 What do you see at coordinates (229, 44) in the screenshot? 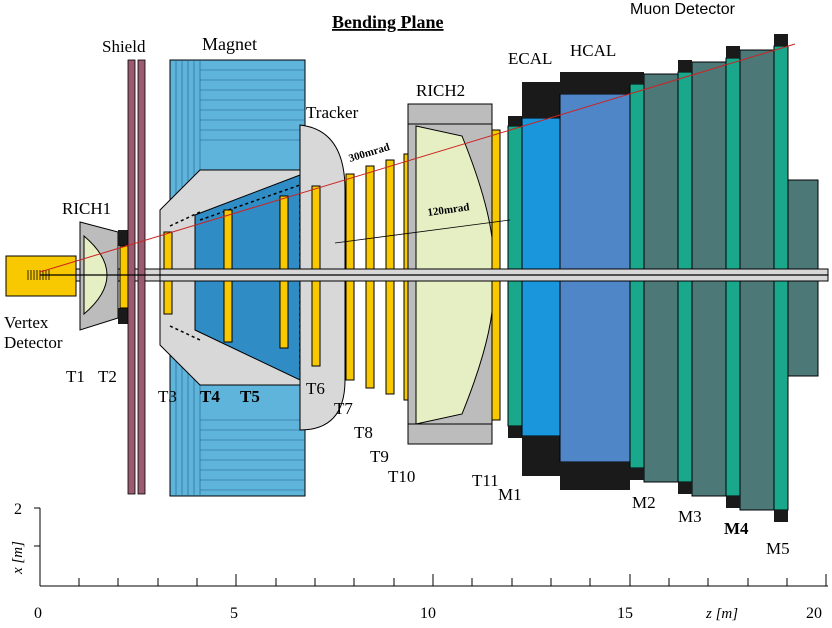
I see `label-magnet: Magnet` at bounding box center [229, 44].